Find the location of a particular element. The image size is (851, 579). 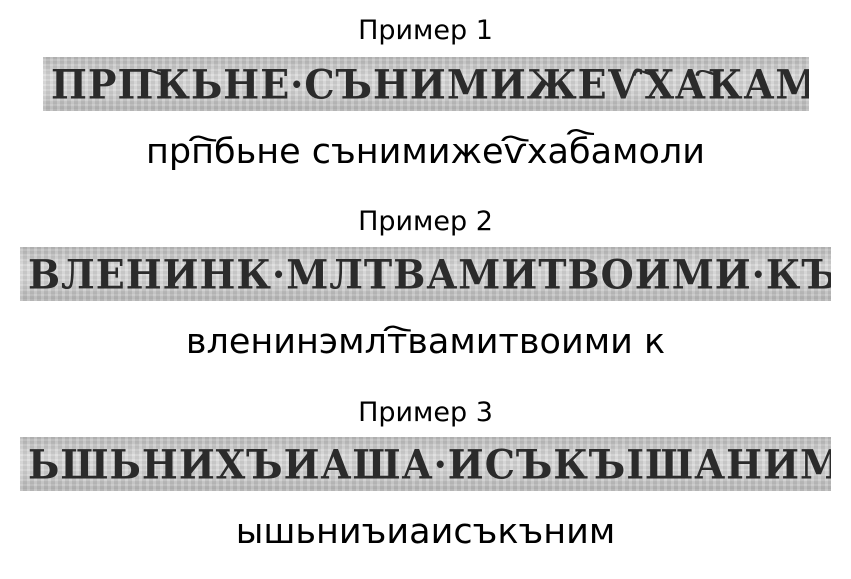

example-2-manuscript-image: вленинк·млтвамитвоими·къ is located at coordinates (425, 274).